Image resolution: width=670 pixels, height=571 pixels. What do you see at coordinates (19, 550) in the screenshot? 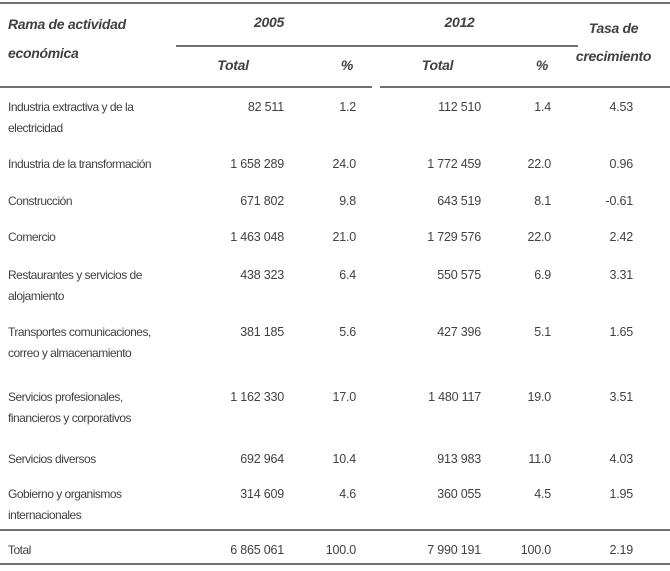
I see `total-row-label: Total` at bounding box center [19, 550].